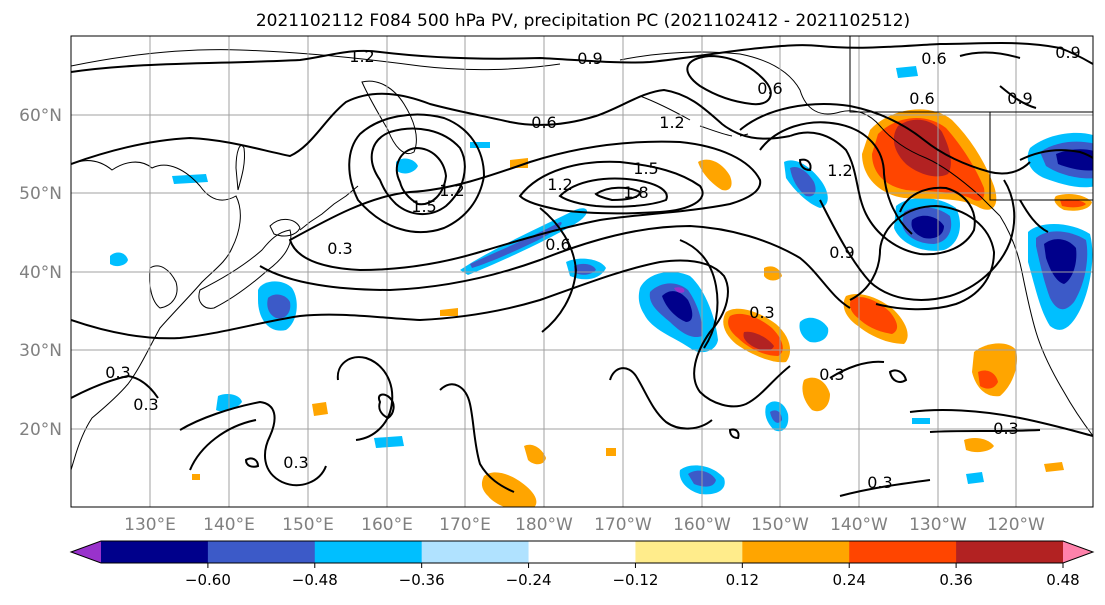 This screenshot has width=1105, height=605. I want to click on coastline-kamchatka, so click(389, 117).